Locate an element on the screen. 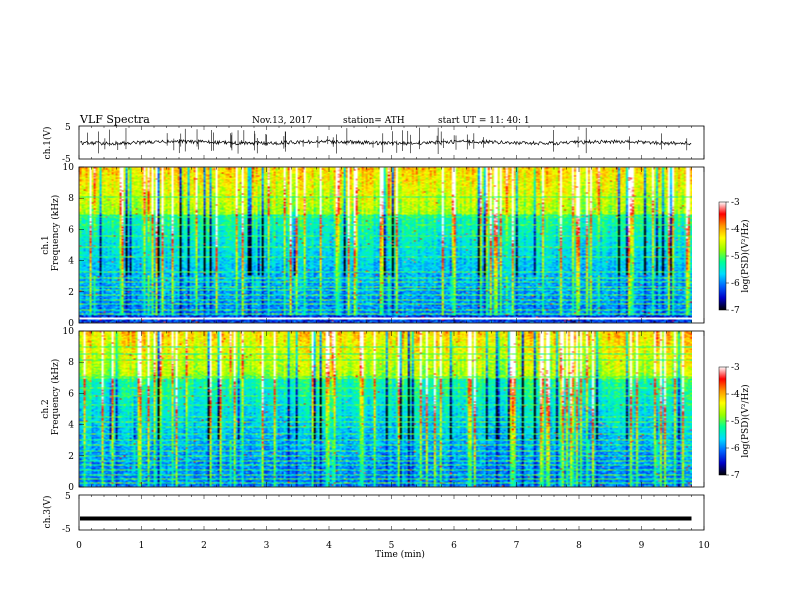 This screenshot has height=612, width=792. ch2-spectrogram-ylabel-channel: ch.2 is located at coordinates (46, 408).